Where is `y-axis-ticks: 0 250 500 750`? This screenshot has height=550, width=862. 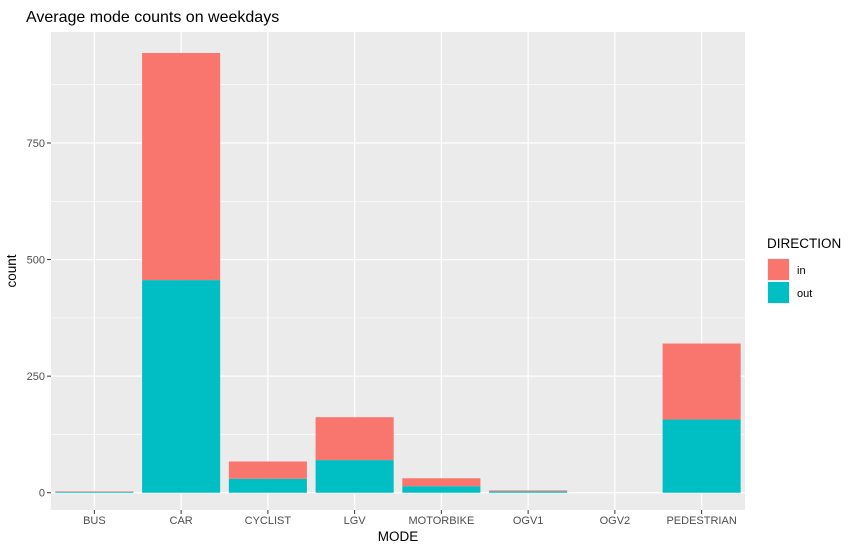
y-axis-ticks: 0 250 500 750 is located at coordinates (39, 319).